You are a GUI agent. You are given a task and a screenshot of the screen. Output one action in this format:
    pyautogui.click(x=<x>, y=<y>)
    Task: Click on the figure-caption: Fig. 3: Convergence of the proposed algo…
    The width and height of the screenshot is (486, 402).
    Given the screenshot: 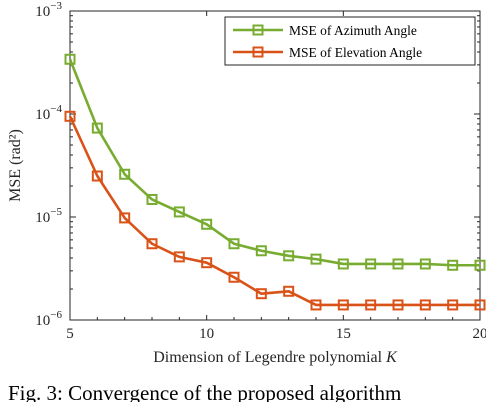 What is the action you would take?
    pyautogui.click(x=204, y=391)
    